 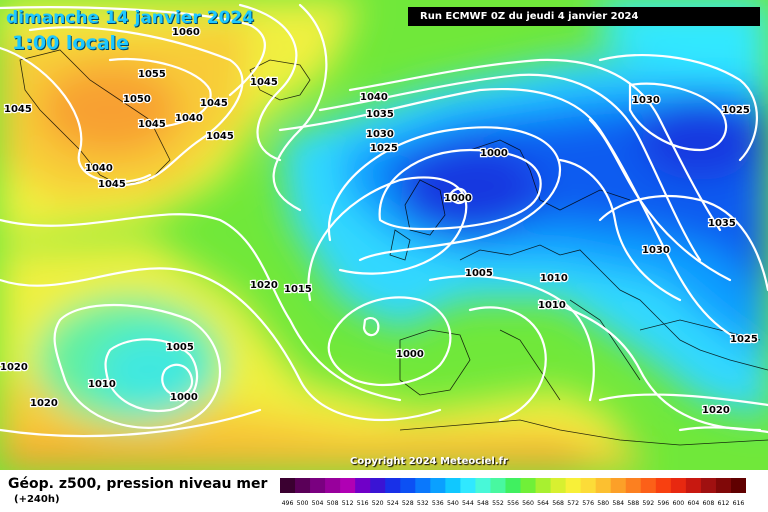 What do you see at coordinates (186, 32) in the screenshot?
I see `isobar-label: 1060` at bounding box center [186, 32].